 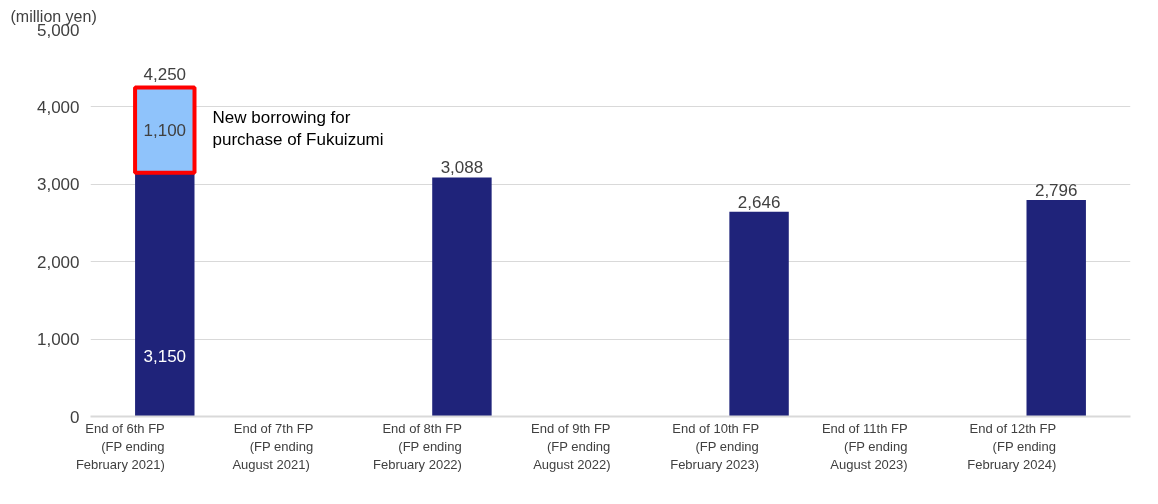 What do you see at coordinates (165, 74) in the screenshot?
I see `total-label: 4,250` at bounding box center [165, 74].